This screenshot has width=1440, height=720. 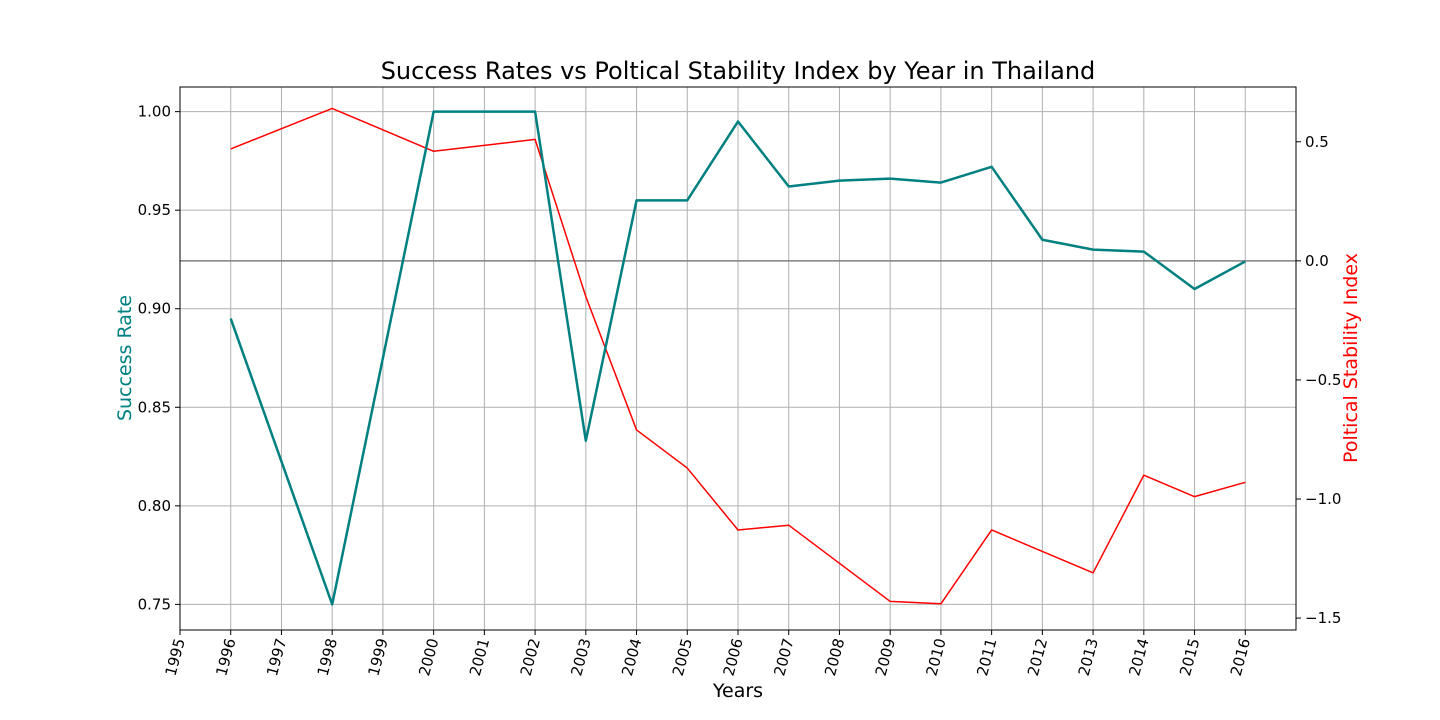 I want to click on x-tick-label: 2004, so click(x=631, y=657).